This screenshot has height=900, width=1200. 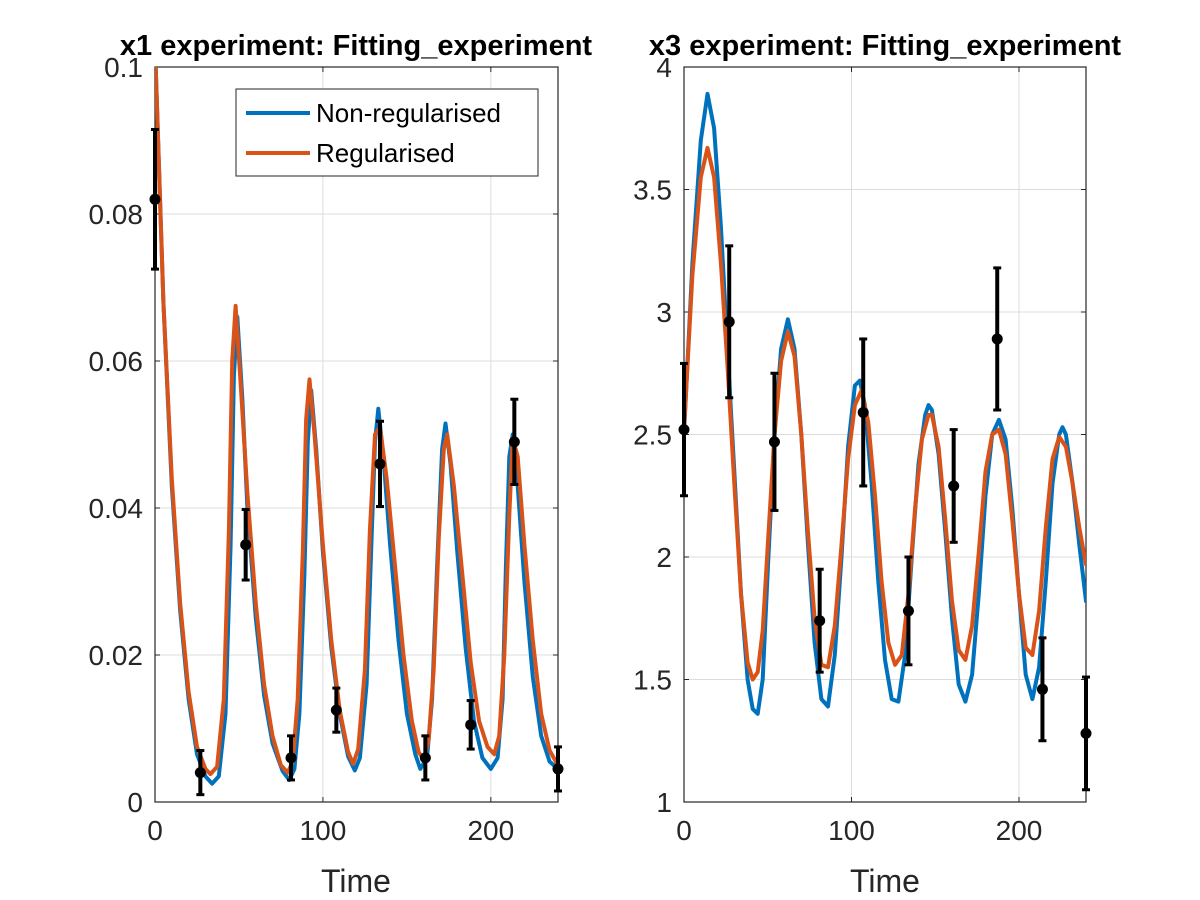 I want to click on legend-box, so click(x=387, y=132).